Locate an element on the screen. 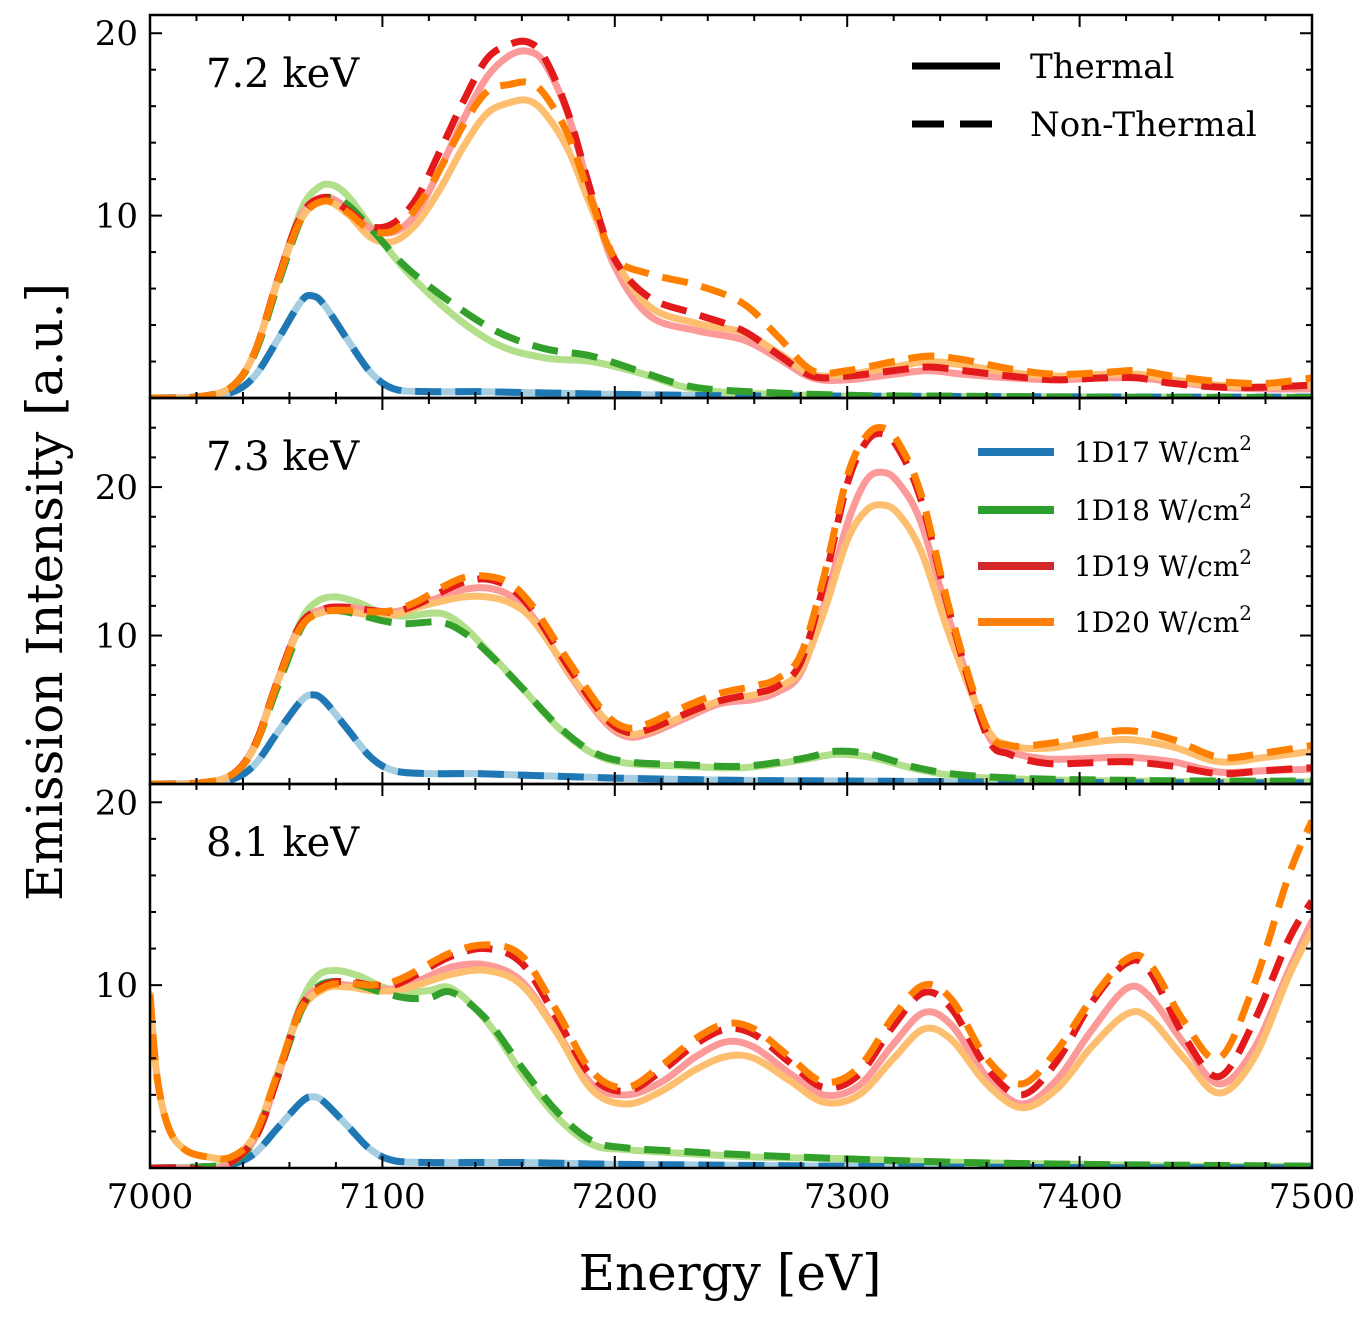 The width and height of the screenshot is (1369, 1320). x-axis-label: Energy [eV] is located at coordinates (729, 1273).